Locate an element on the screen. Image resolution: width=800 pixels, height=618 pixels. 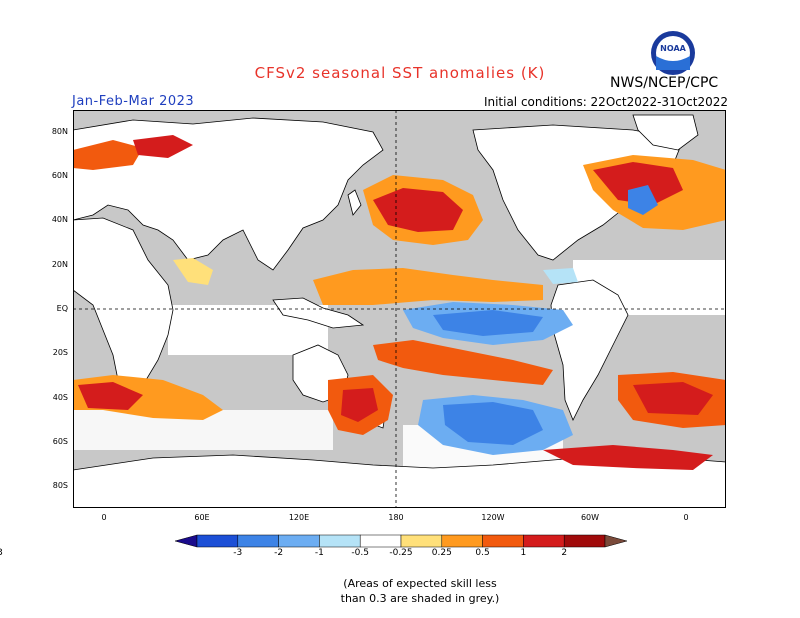
lat-label-80s: 80S is located at coordinates (60, 485).